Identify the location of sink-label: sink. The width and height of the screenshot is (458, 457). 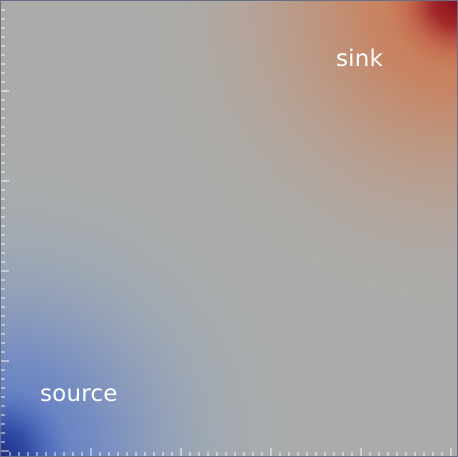
(360, 59).